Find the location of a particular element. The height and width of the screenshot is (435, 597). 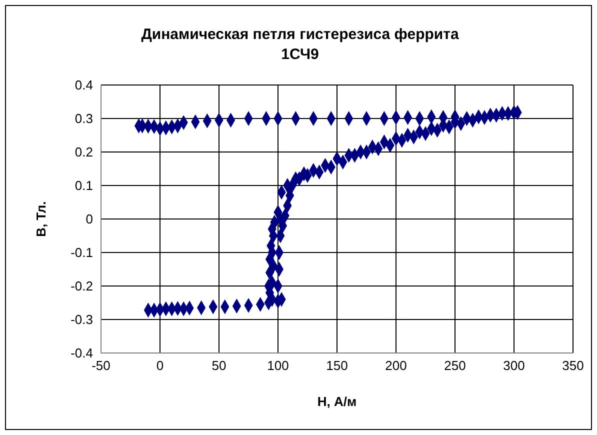

y-tick-label: -0.2 is located at coordinates (81, 286).